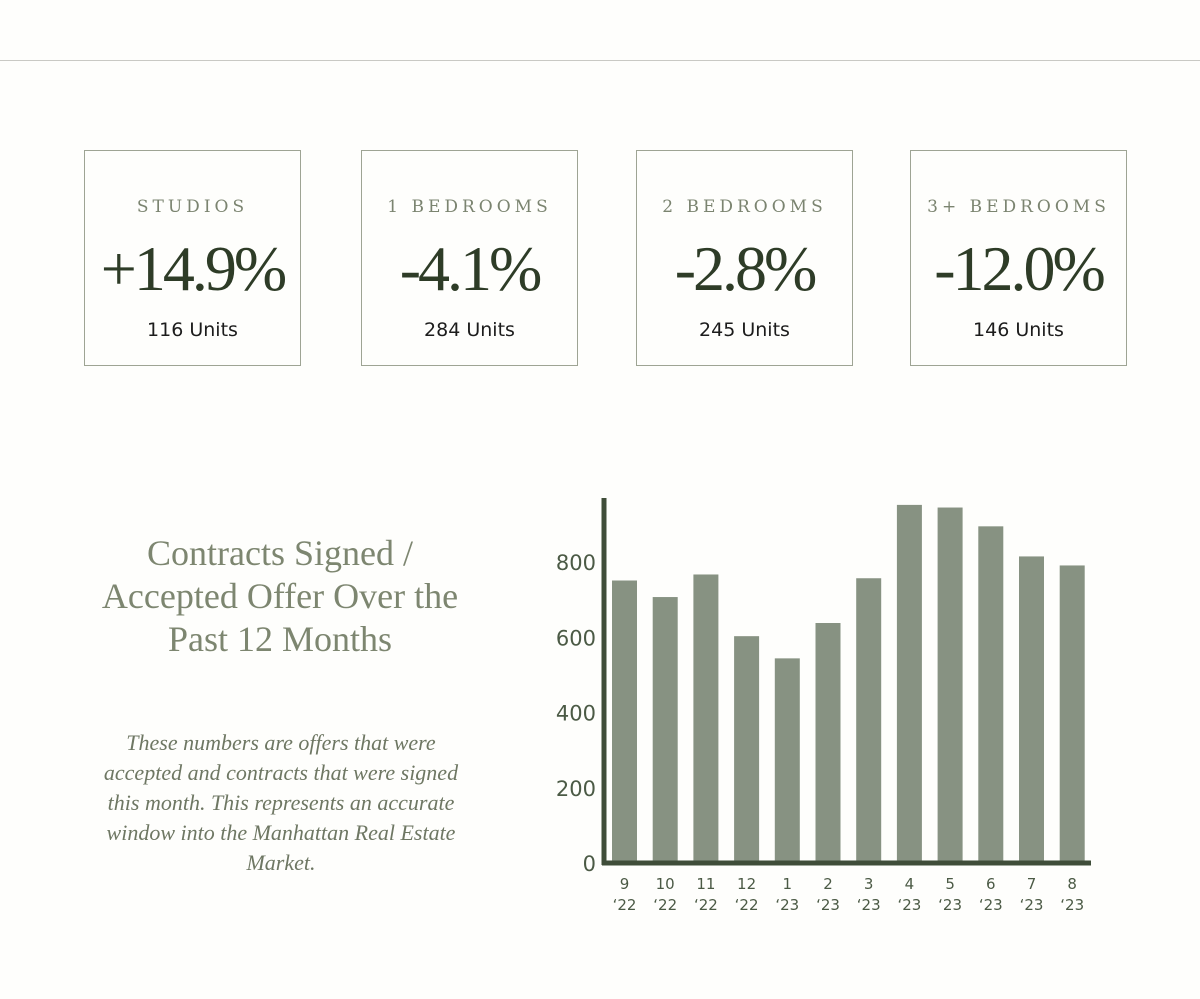 The height and width of the screenshot is (999, 1200). What do you see at coordinates (744, 330) in the screenshot?
I see `stat-units: 245 Units` at bounding box center [744, 330].